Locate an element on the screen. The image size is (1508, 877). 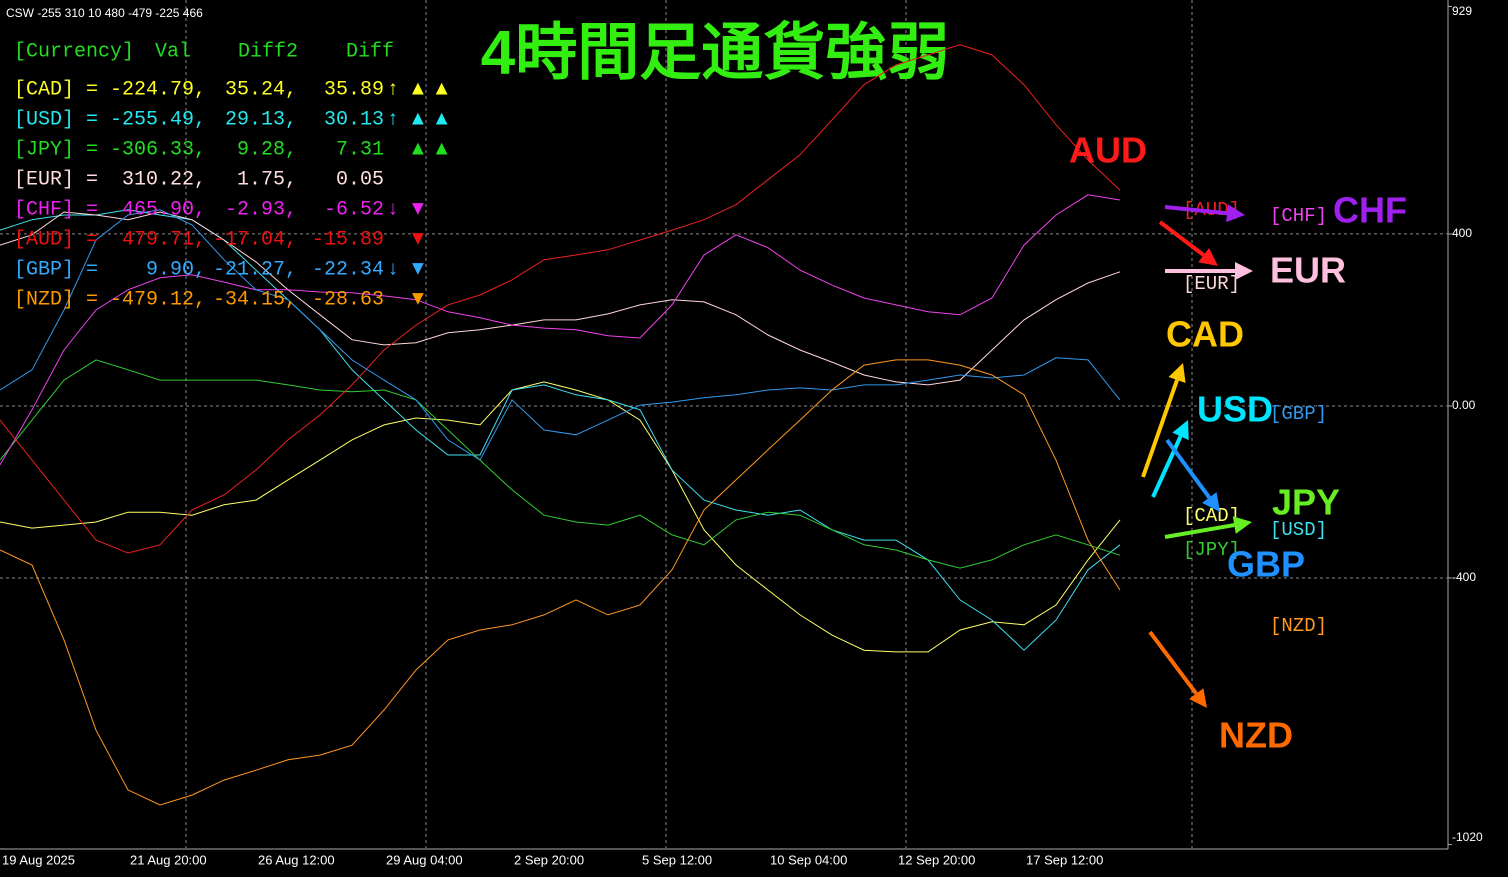
annotation: USD is located at coordinates (1235, 409).